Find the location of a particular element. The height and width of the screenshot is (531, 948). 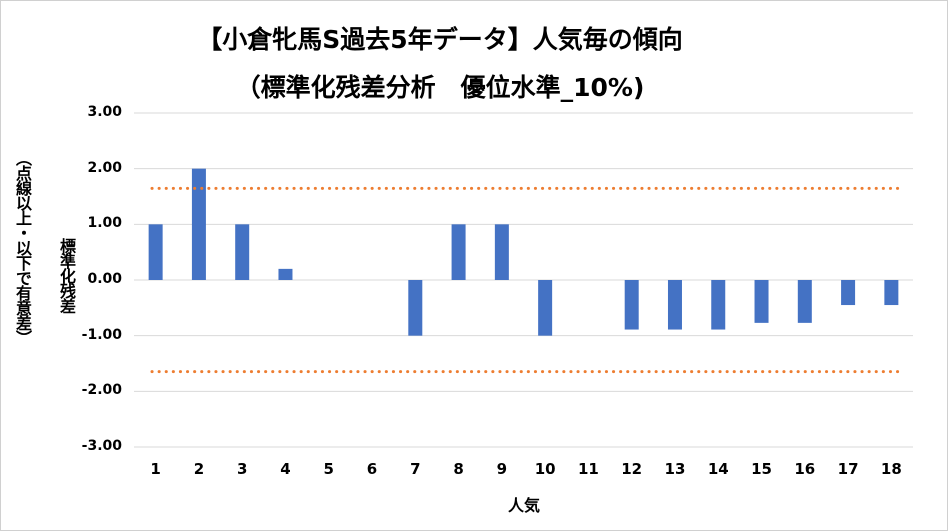

x-tick-label: 12 is located at coordinates (632, 469).